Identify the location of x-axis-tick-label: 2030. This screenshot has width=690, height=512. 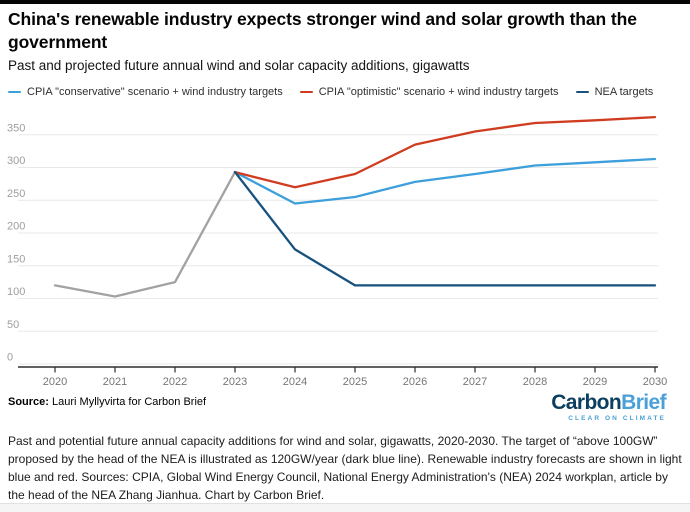
(655, 382).